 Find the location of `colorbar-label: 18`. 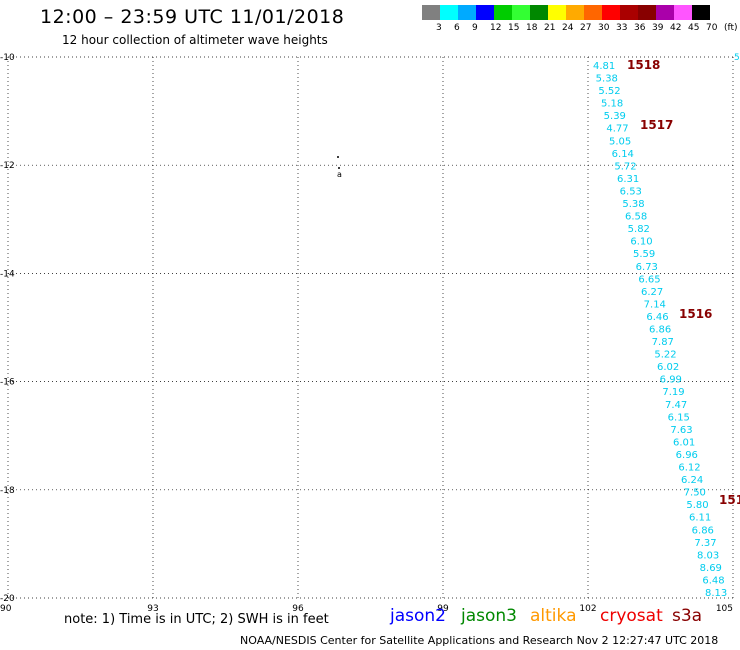

colorbar-label: 18 is located at coordinates (532, 28).